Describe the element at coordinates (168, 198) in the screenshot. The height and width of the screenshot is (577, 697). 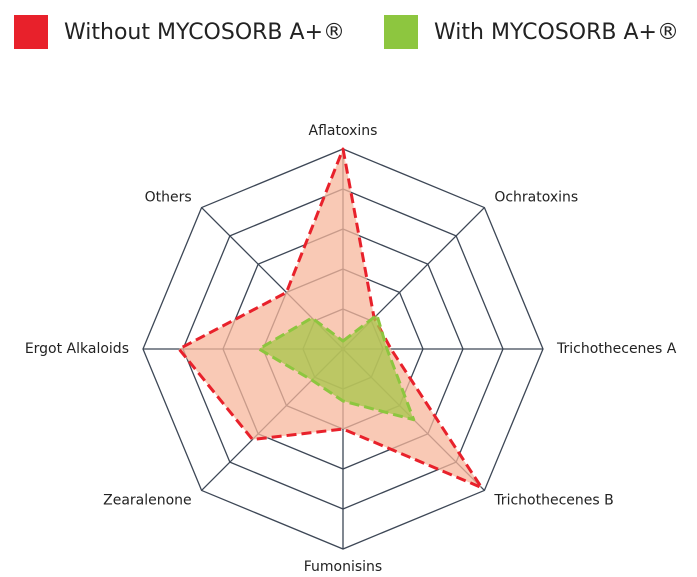
I see `axis-label: Others` at that location.